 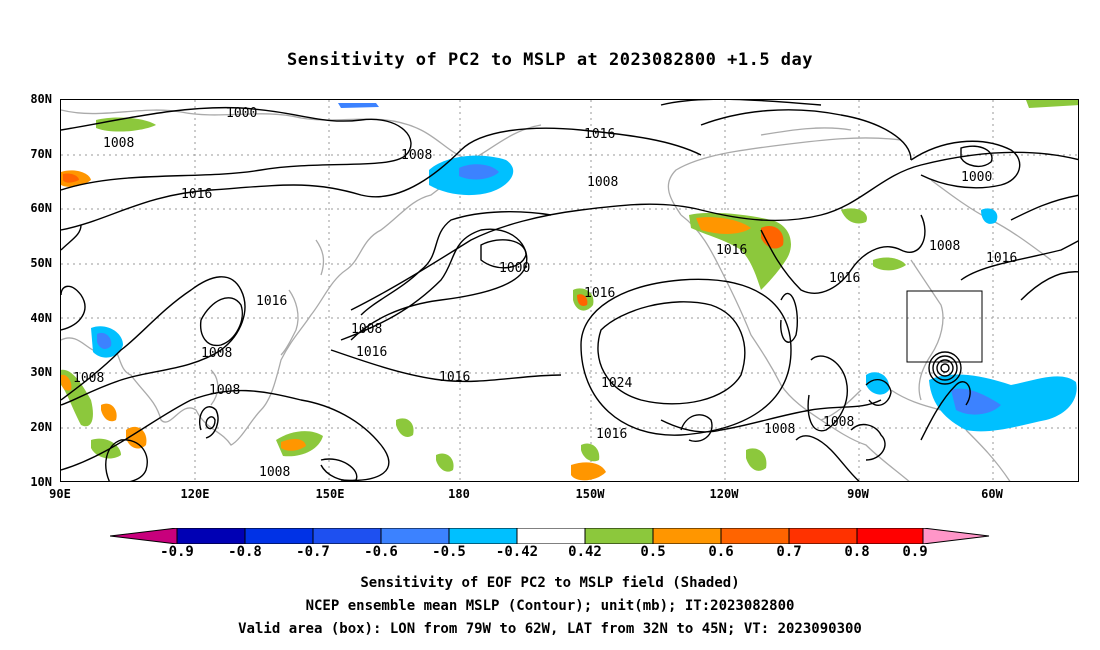 What do you see at coordinates (857, 552) in the screenshot?
I see `colorbar-label: 0.8` at bounding box center [857, 552].